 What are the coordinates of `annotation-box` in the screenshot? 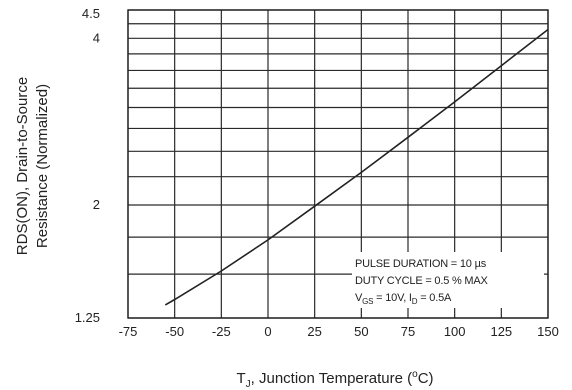 It's located at (448, 280).